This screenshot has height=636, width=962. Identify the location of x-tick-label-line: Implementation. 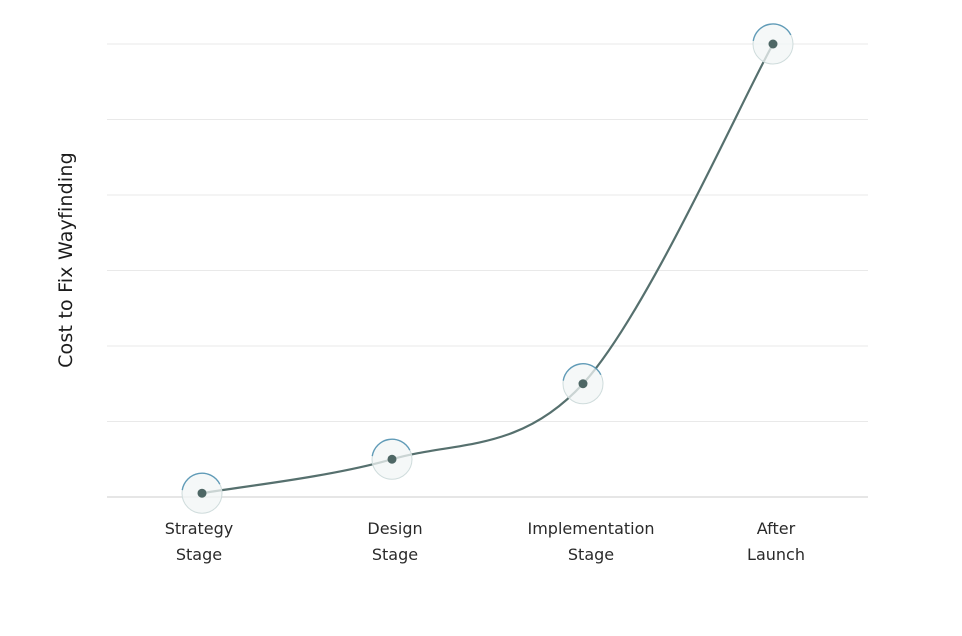
(591, 528).